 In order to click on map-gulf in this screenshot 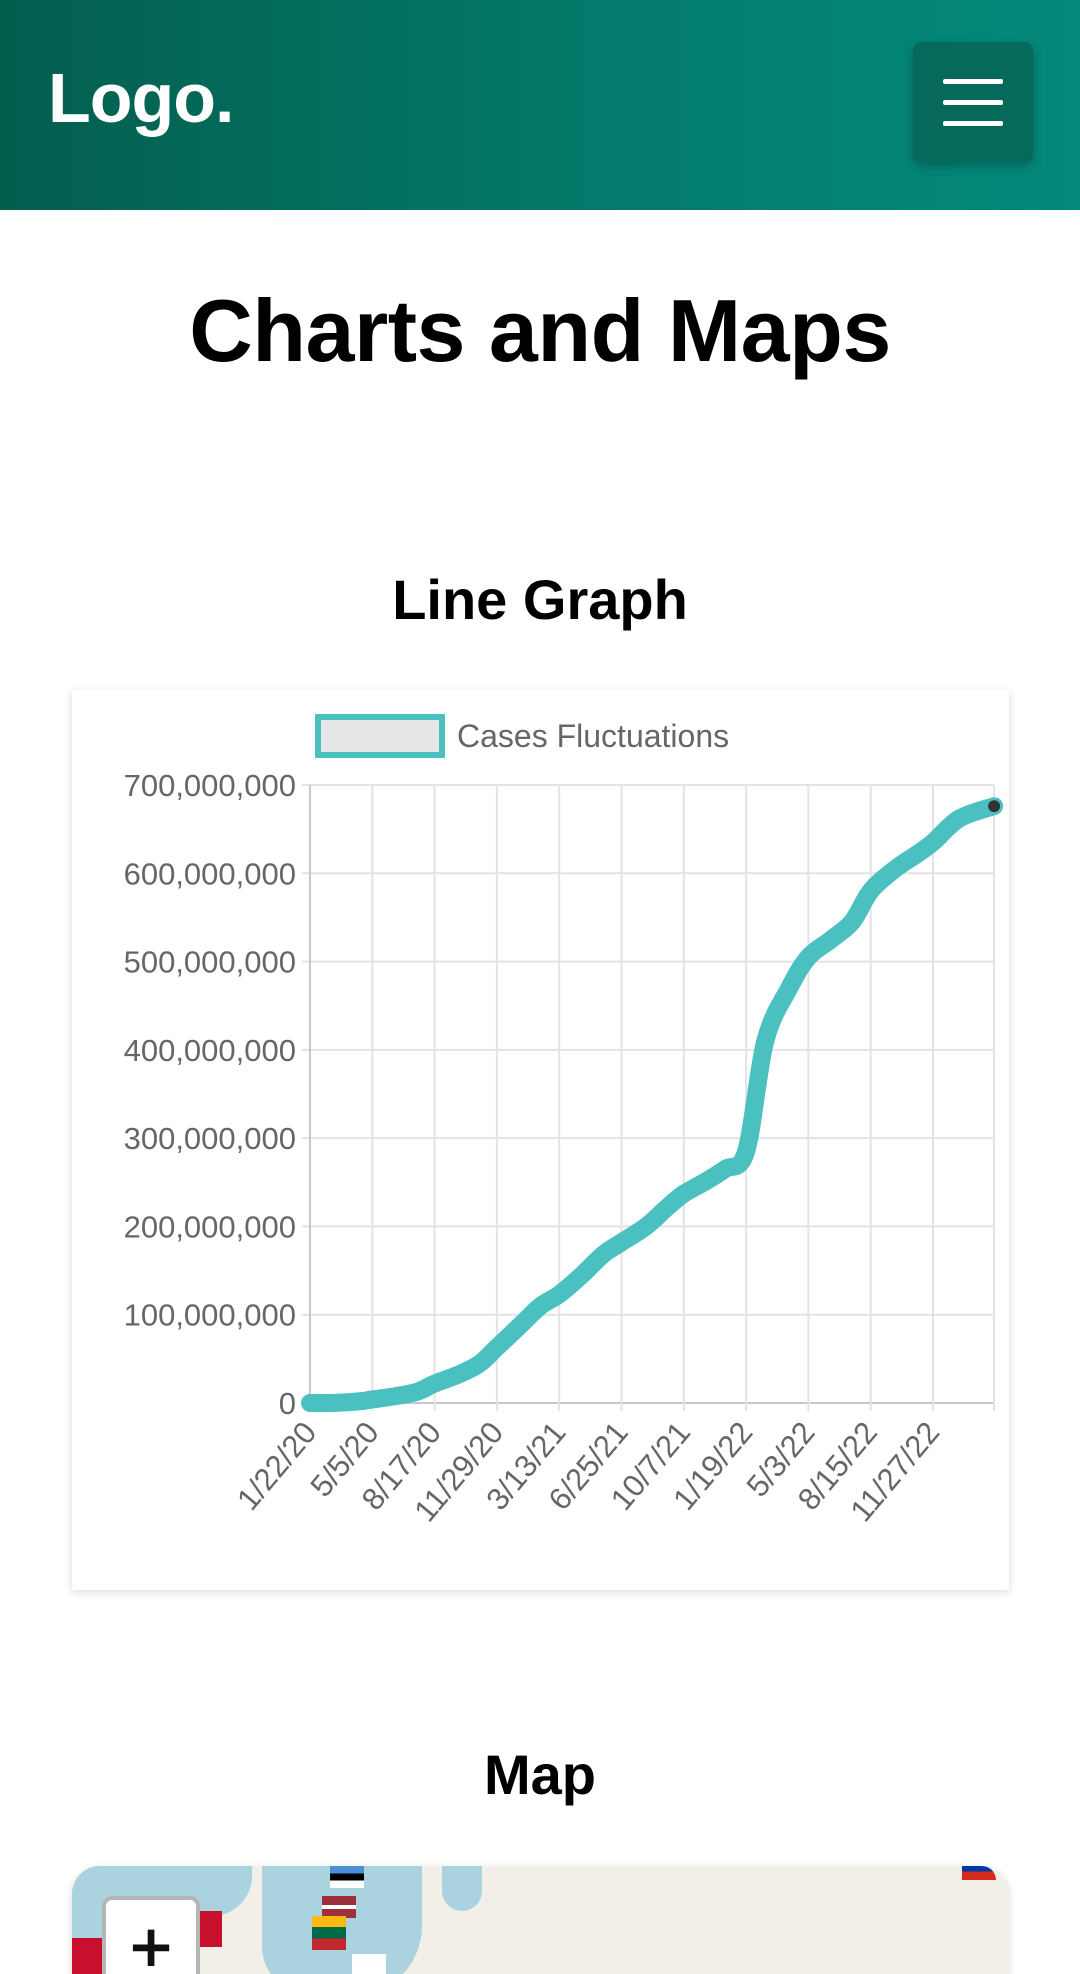, I will do `click(462, 1888)`.